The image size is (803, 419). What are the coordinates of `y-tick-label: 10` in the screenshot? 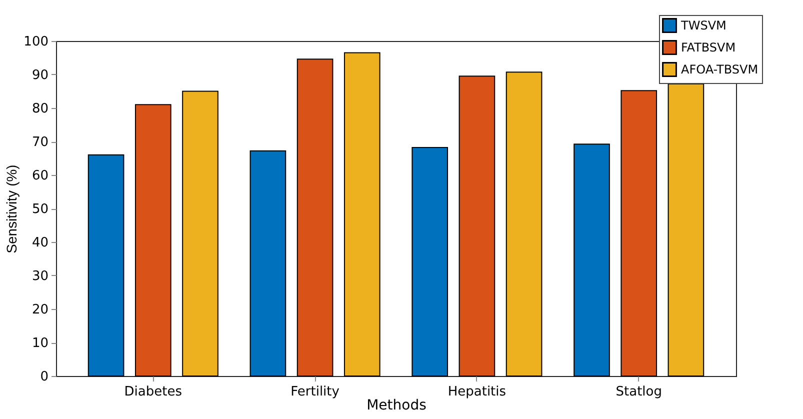 It's located at (40, 343).